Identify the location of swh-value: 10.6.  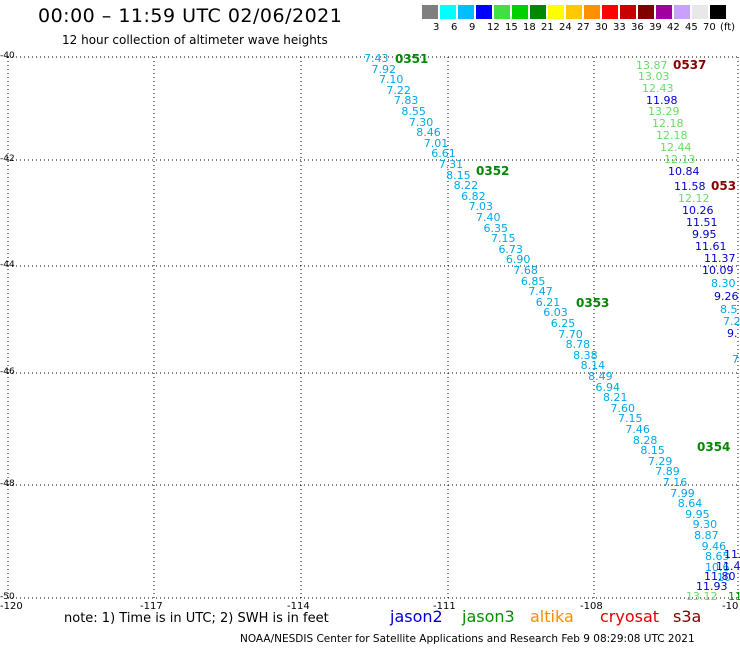
(717, 567).